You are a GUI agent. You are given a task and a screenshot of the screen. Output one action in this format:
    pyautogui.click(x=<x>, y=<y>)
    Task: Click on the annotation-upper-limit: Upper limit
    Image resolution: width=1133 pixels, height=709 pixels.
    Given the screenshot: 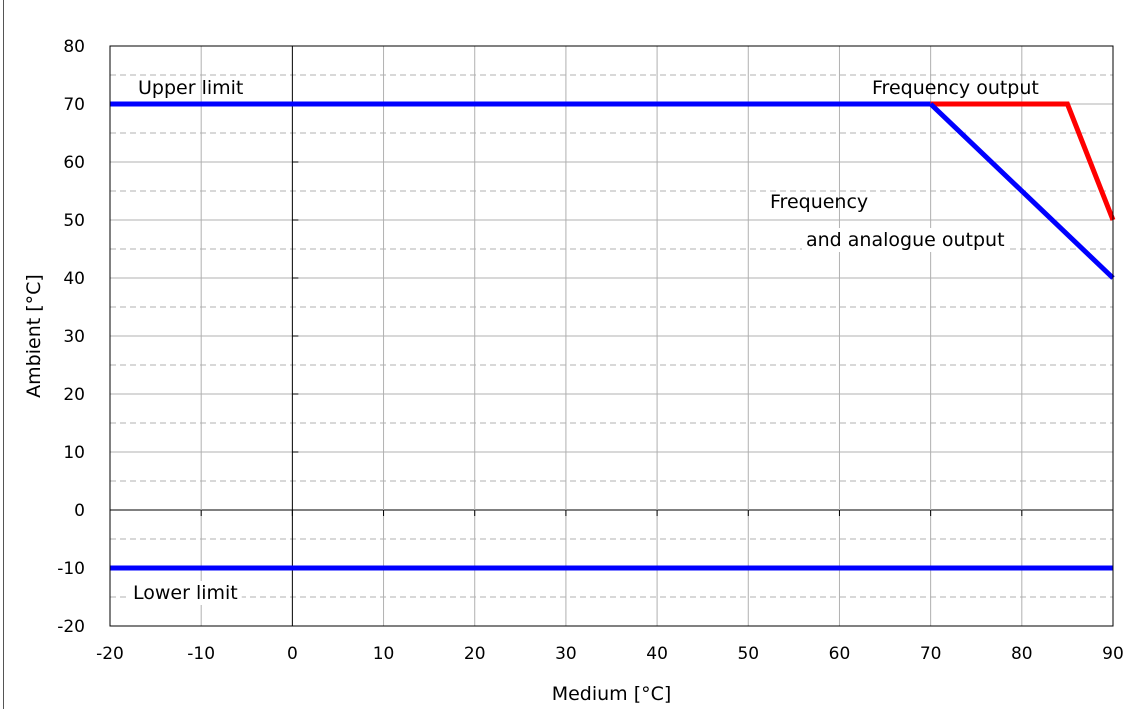 What is the action you would take?
    pyautogui.click(x=190, y=88)
    